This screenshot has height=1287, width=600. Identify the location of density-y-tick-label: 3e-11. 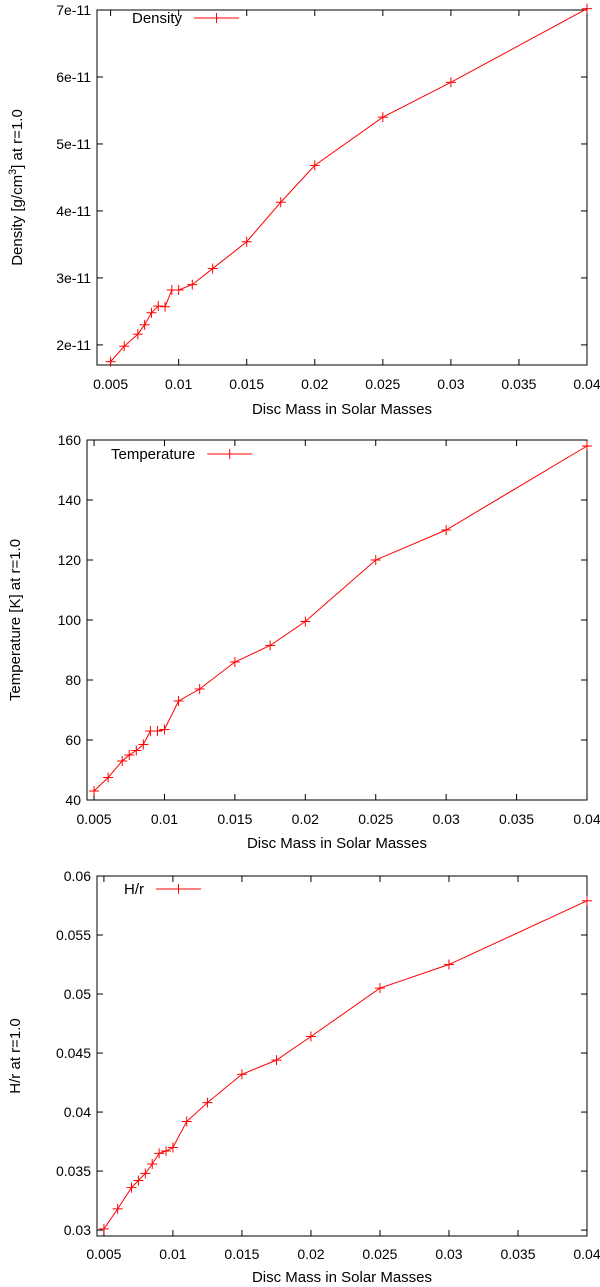
(73, 278).